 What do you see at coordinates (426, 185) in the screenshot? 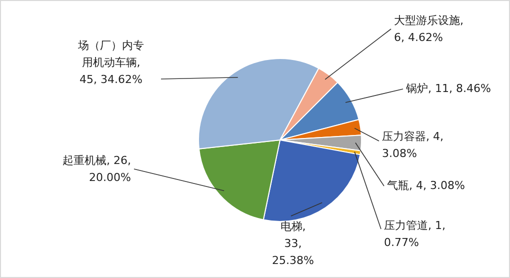
I see `slice-label: 气瓶, 4, 3.08%` at bounding box center [426, 185].